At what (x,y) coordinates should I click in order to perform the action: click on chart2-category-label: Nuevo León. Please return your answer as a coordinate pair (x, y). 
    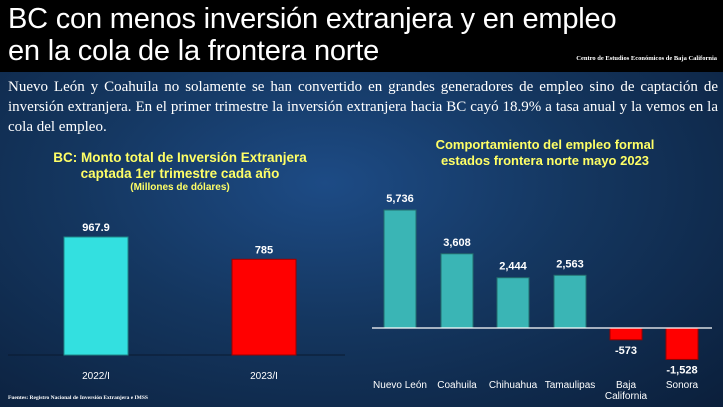
    Looking at the image, I should click on (400, 385).